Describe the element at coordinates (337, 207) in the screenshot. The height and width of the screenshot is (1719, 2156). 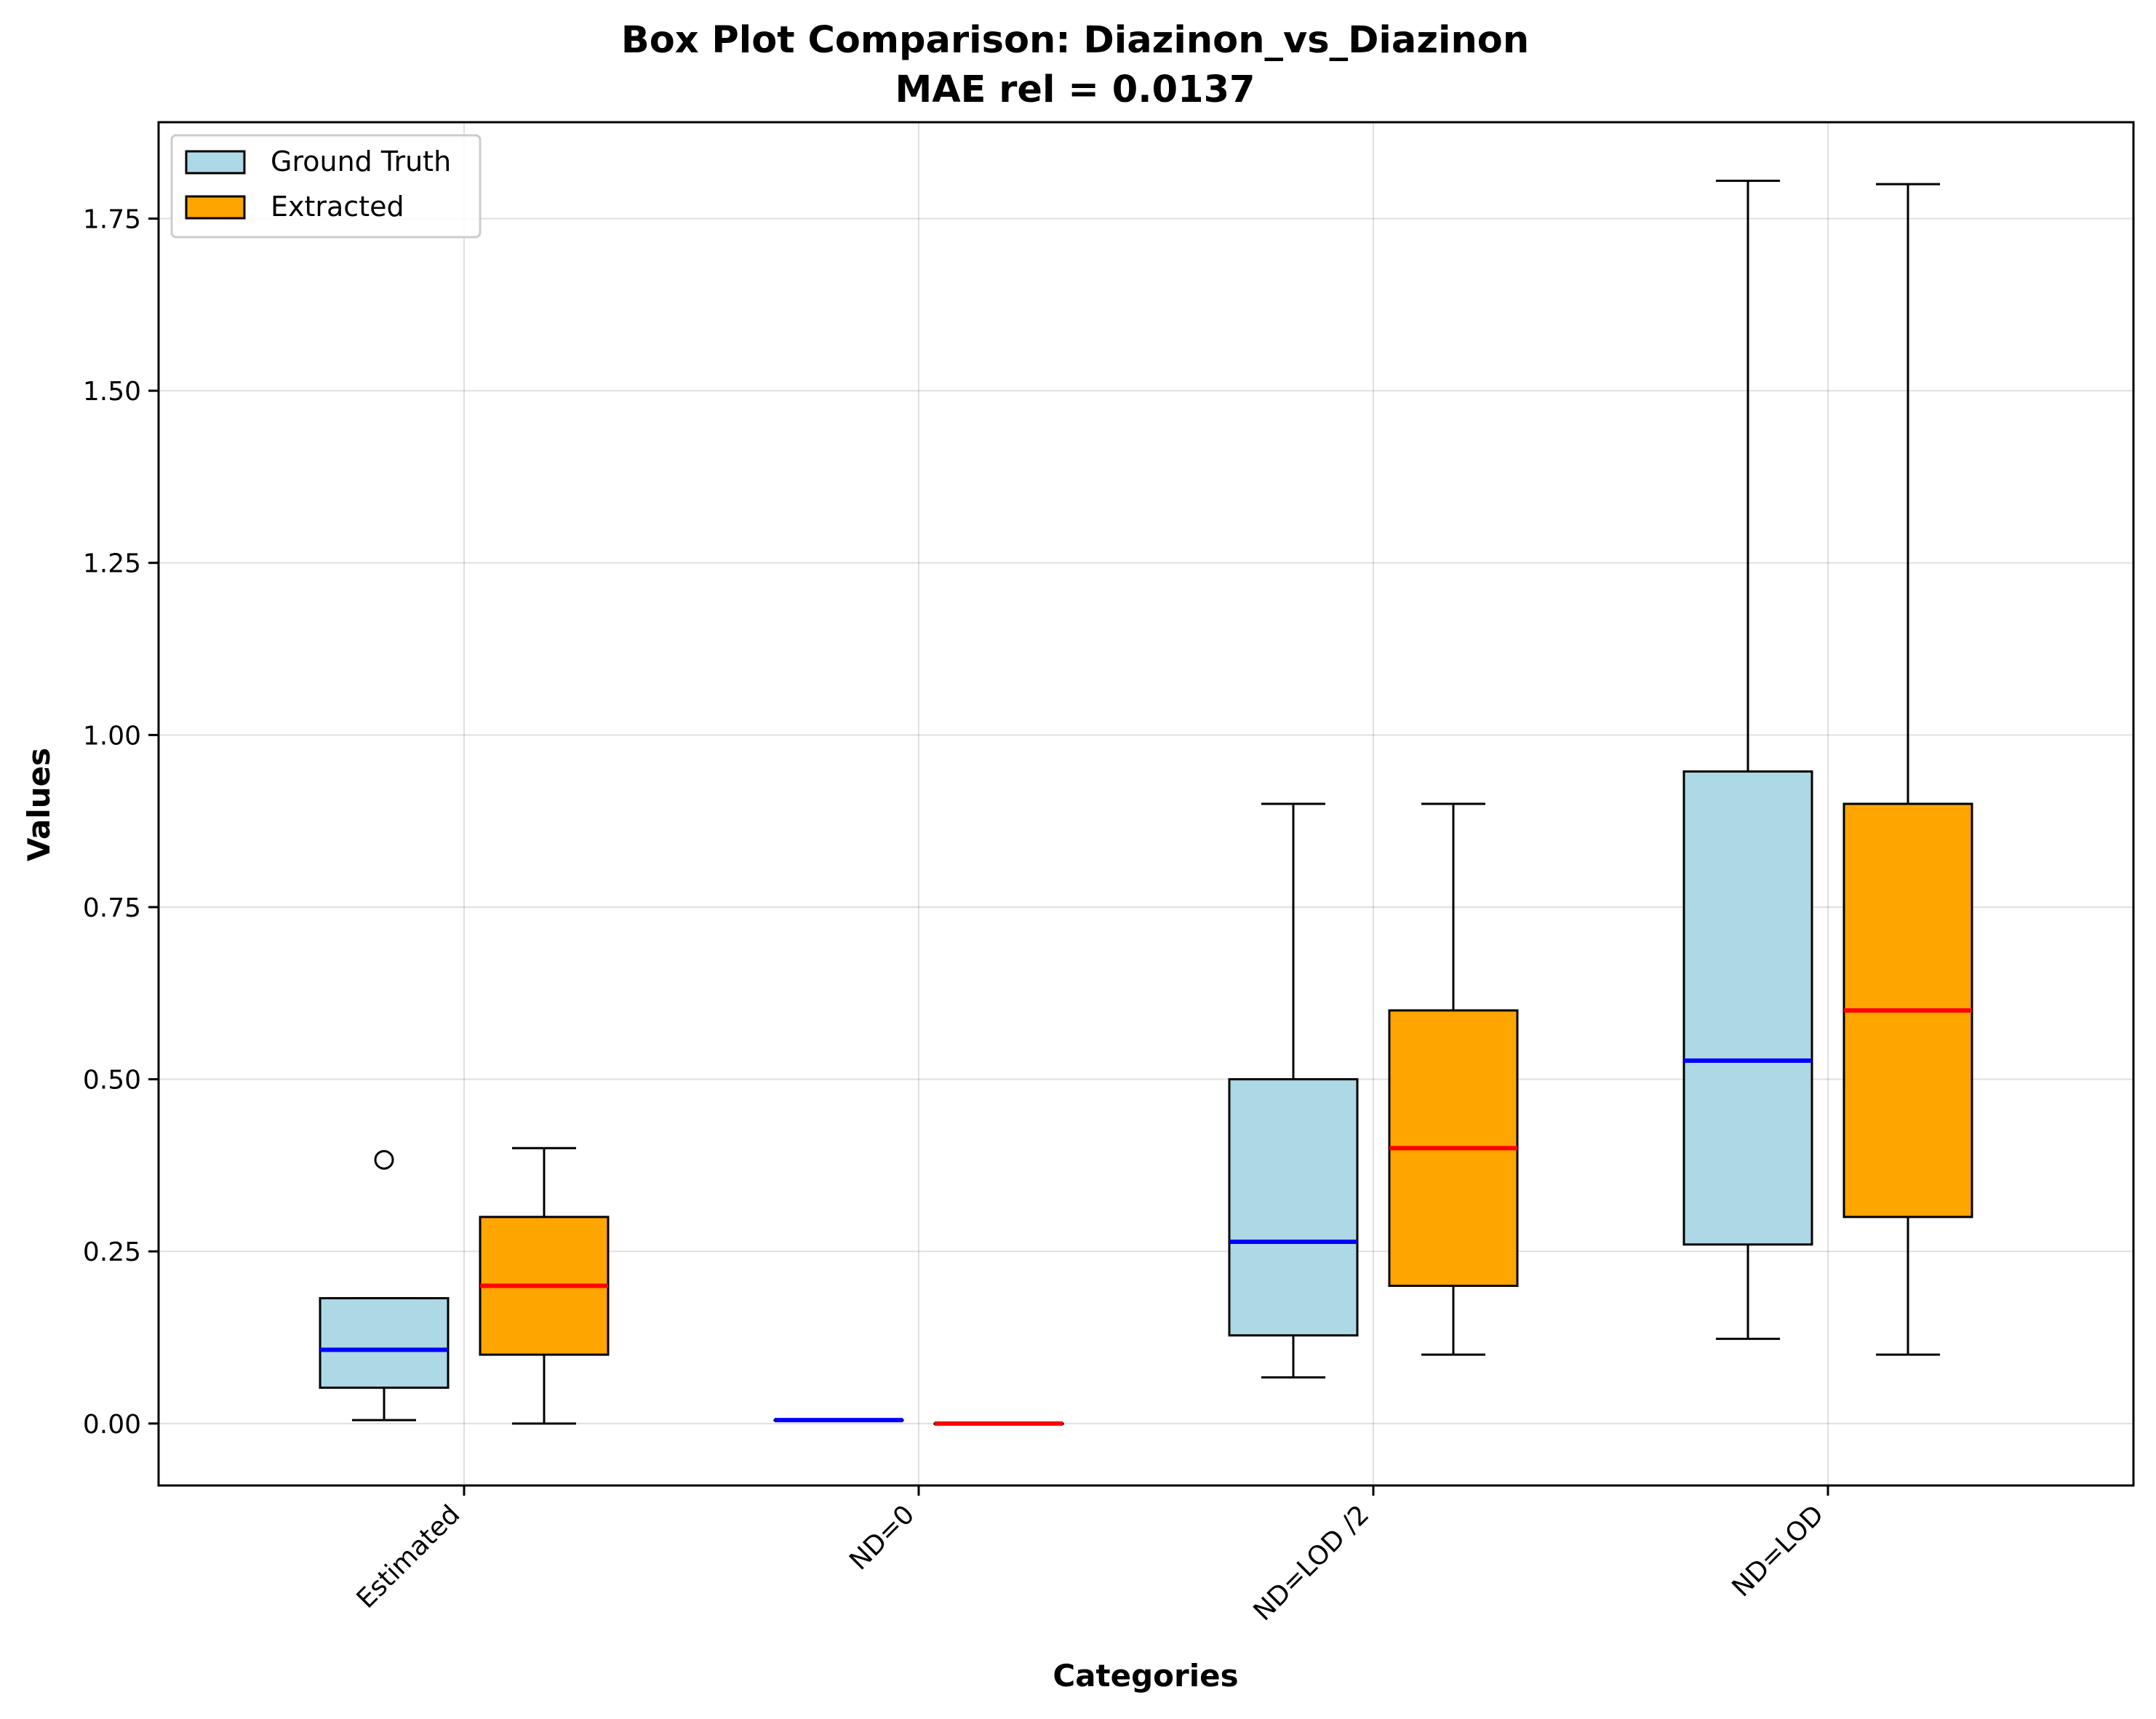
I see `legend-label-1: Extracted` at that location.